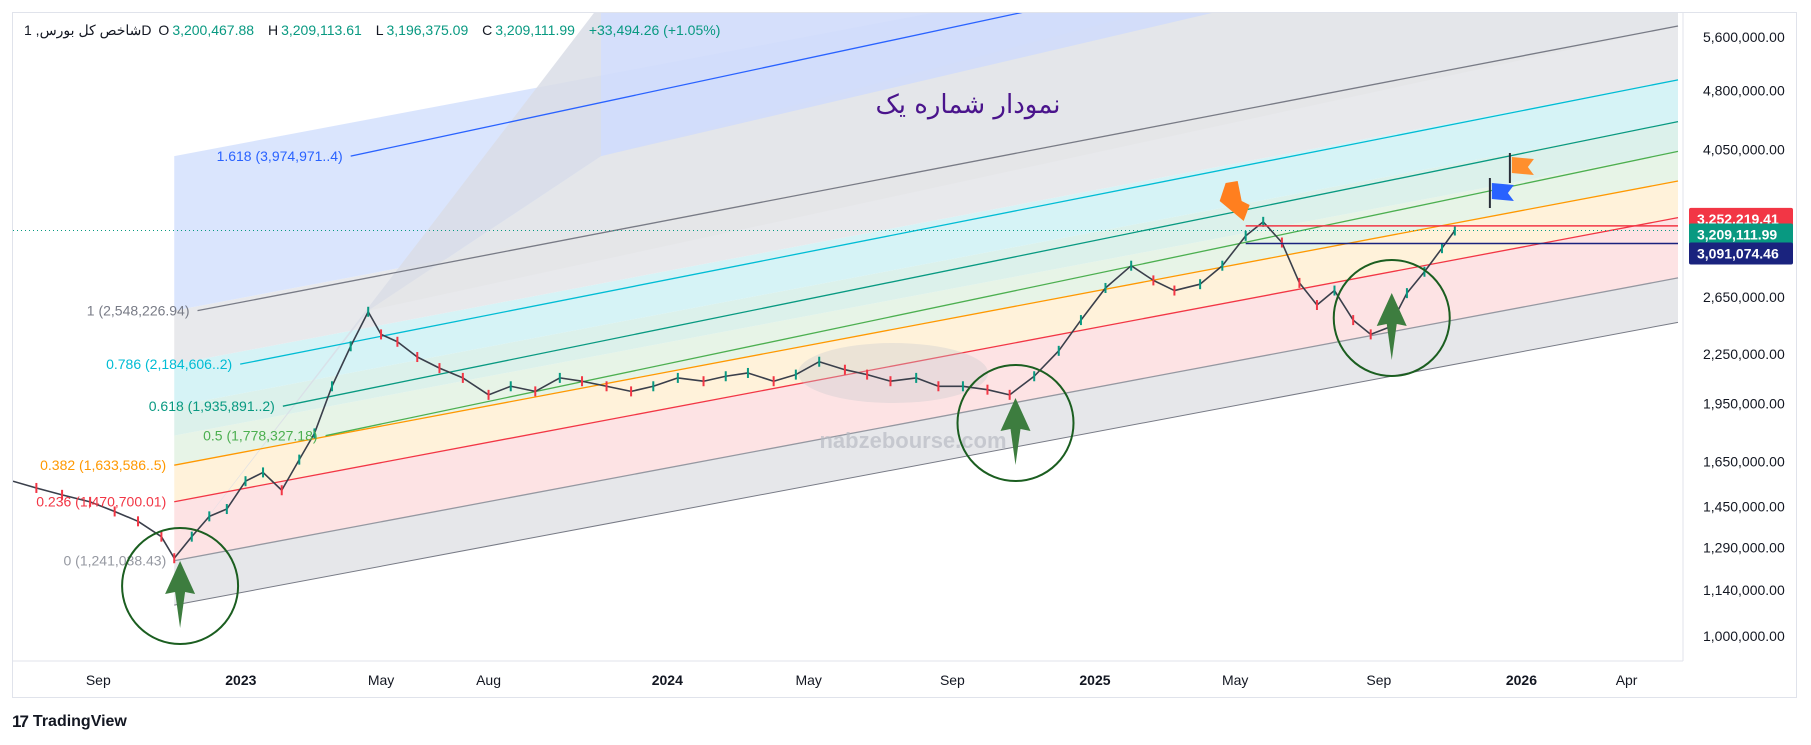 Image resolution: width=1811 pixels, height=745 pixels. Describe the element at coordinates (280, 156) in the screenshot. I see `fib-label-1.618: 1.618 (3,974,971..4)` at that location.